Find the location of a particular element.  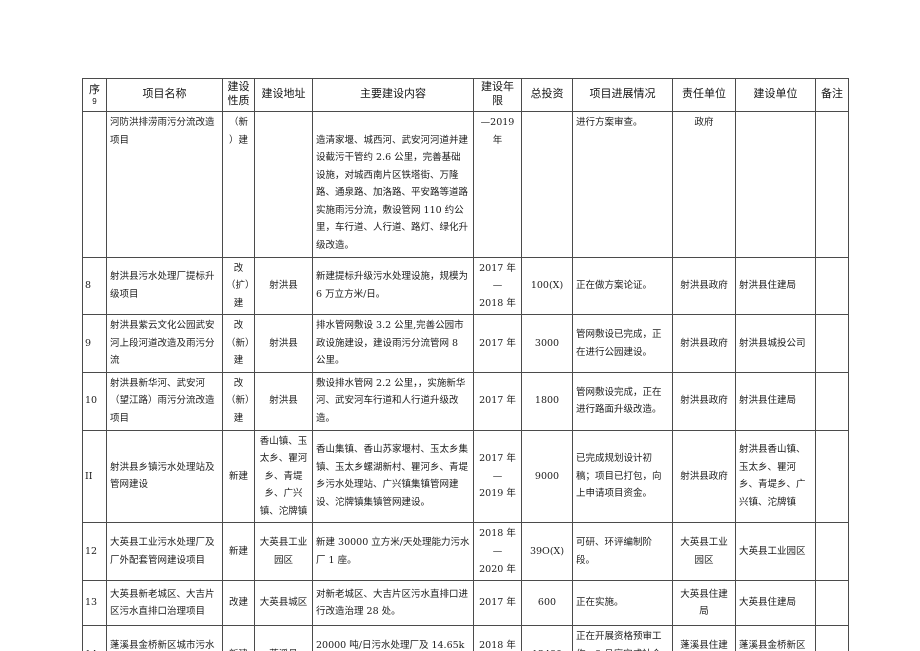

cell-nature: 改建 is located at coordinates (238, 603).